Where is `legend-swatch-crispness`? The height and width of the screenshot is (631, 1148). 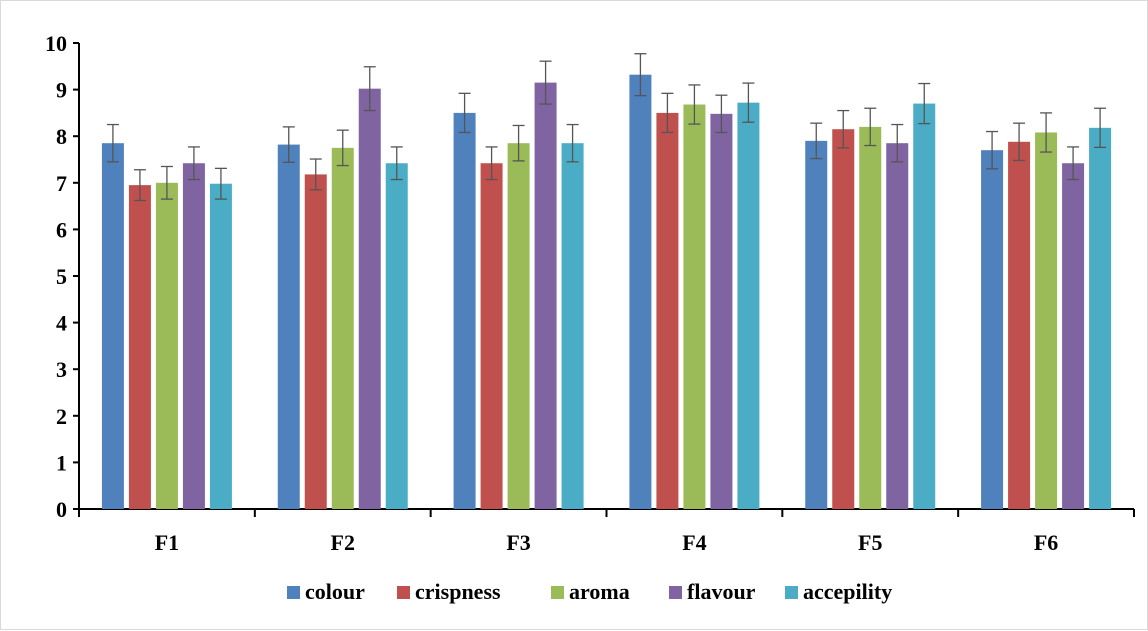
legend-swatch-crispness is located at coordinates (403, 592).